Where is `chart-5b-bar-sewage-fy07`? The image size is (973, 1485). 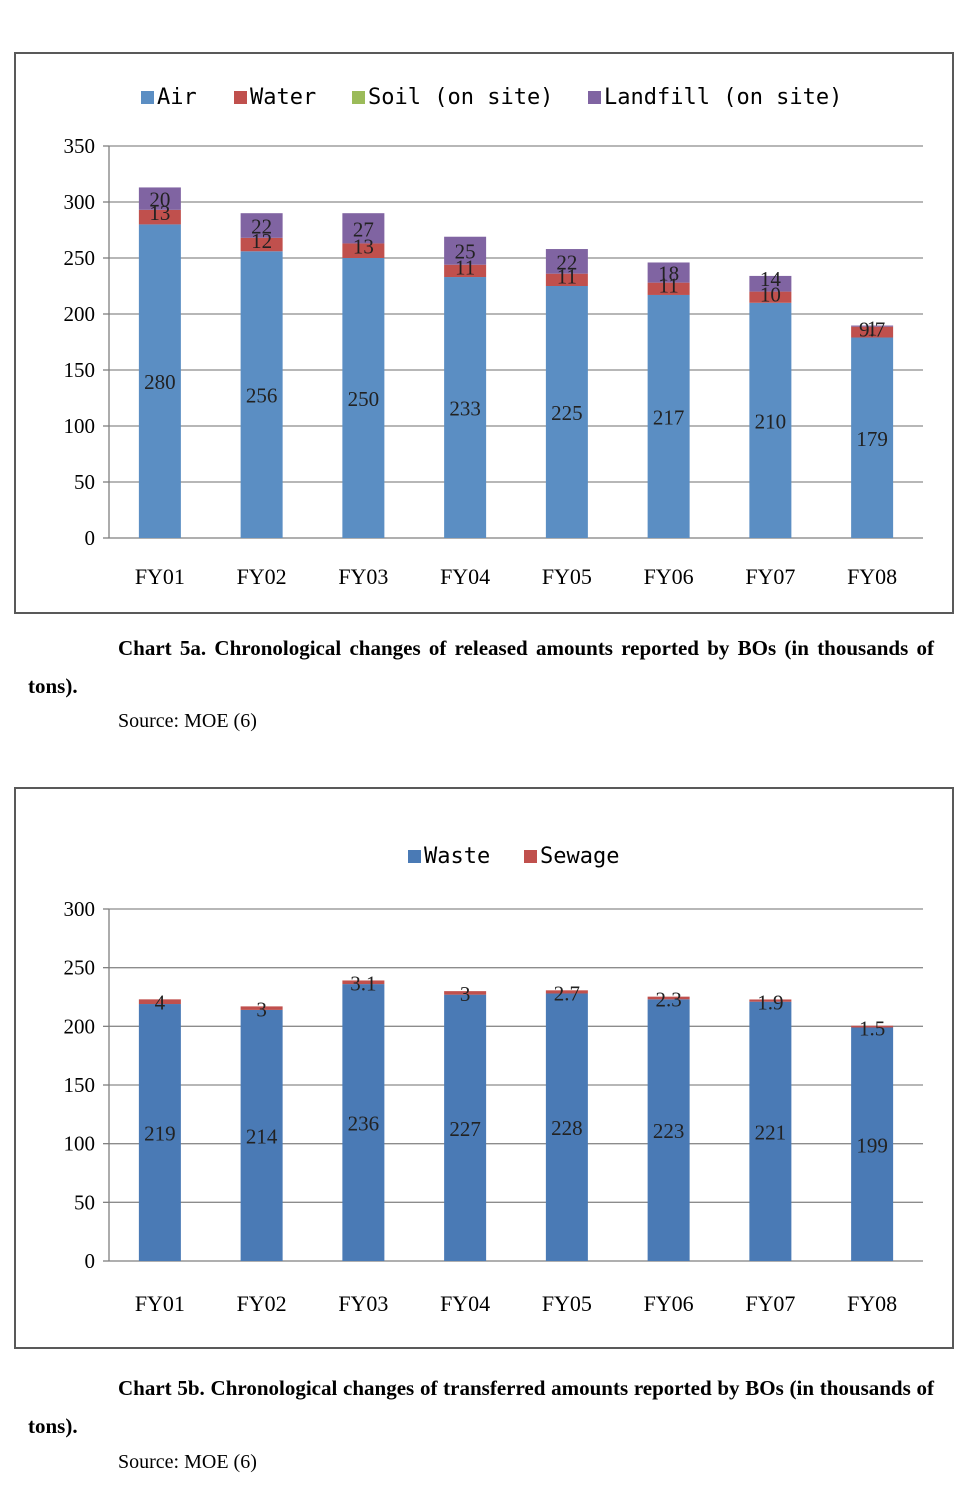 chart-5b-bar-sewage-fy07 is located at coordinates (770, 1000).